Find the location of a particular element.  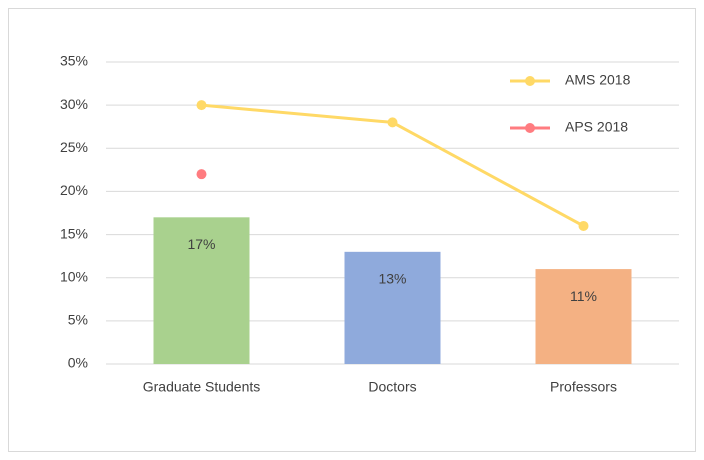

x-tick-label: Graduate Students is located at coordinates (202, 387).